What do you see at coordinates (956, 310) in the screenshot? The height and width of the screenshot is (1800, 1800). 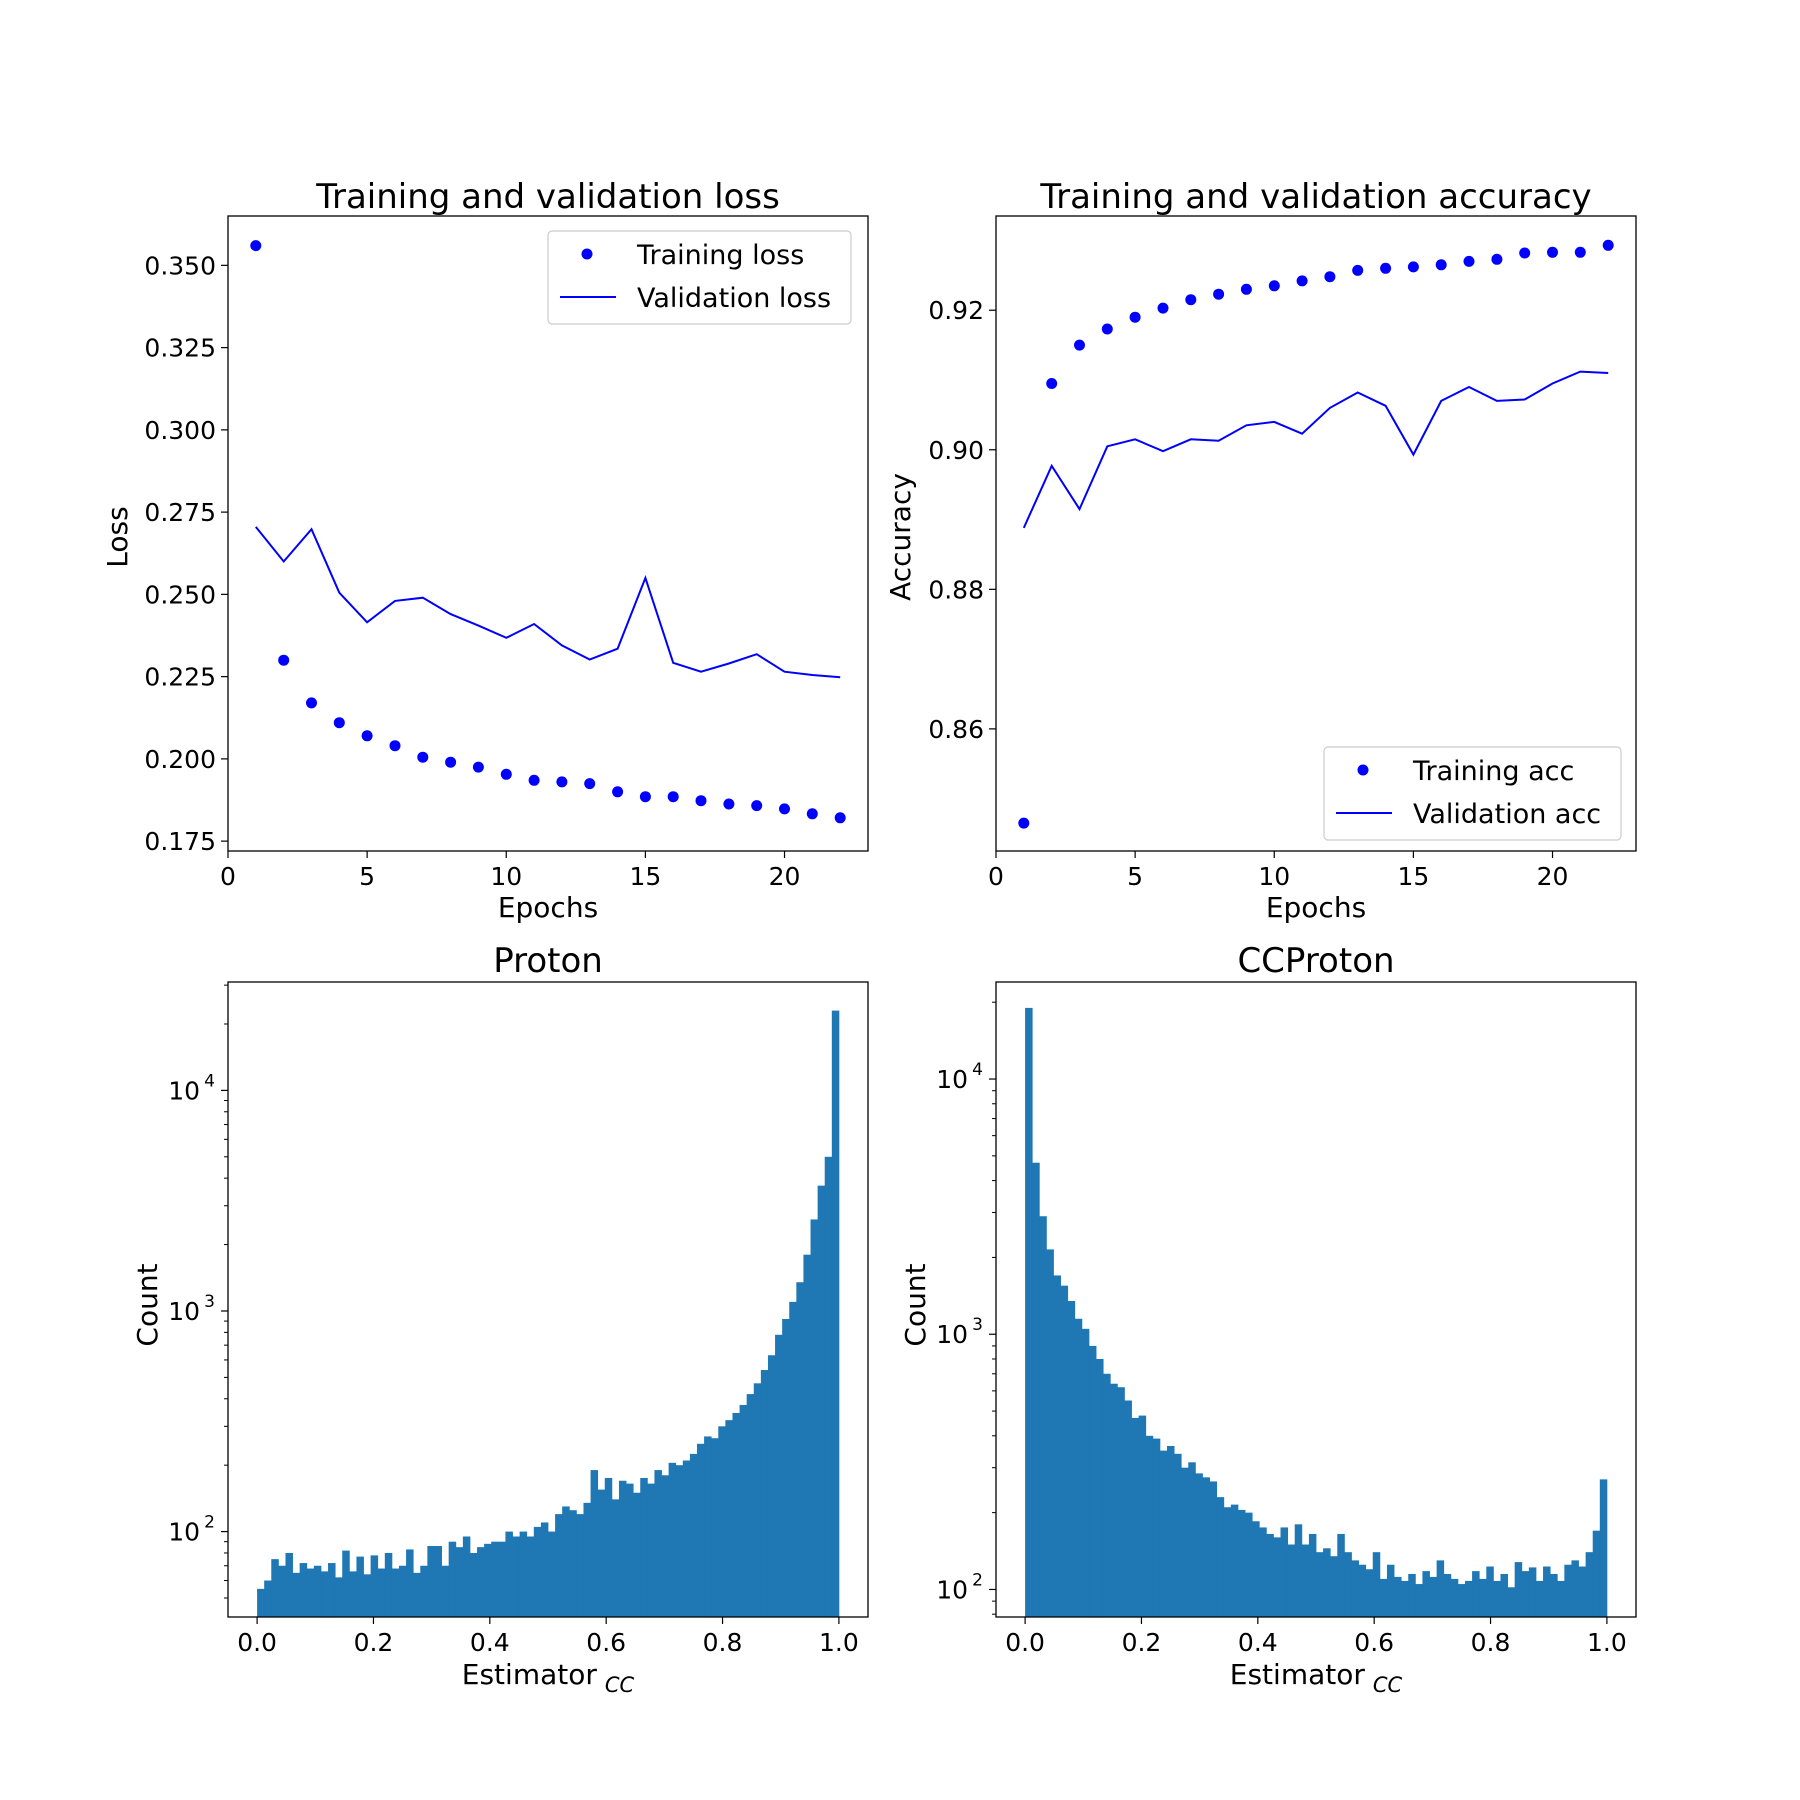 I see `acc-y-tick-label: 0.92` at bounding box center [956, 310].